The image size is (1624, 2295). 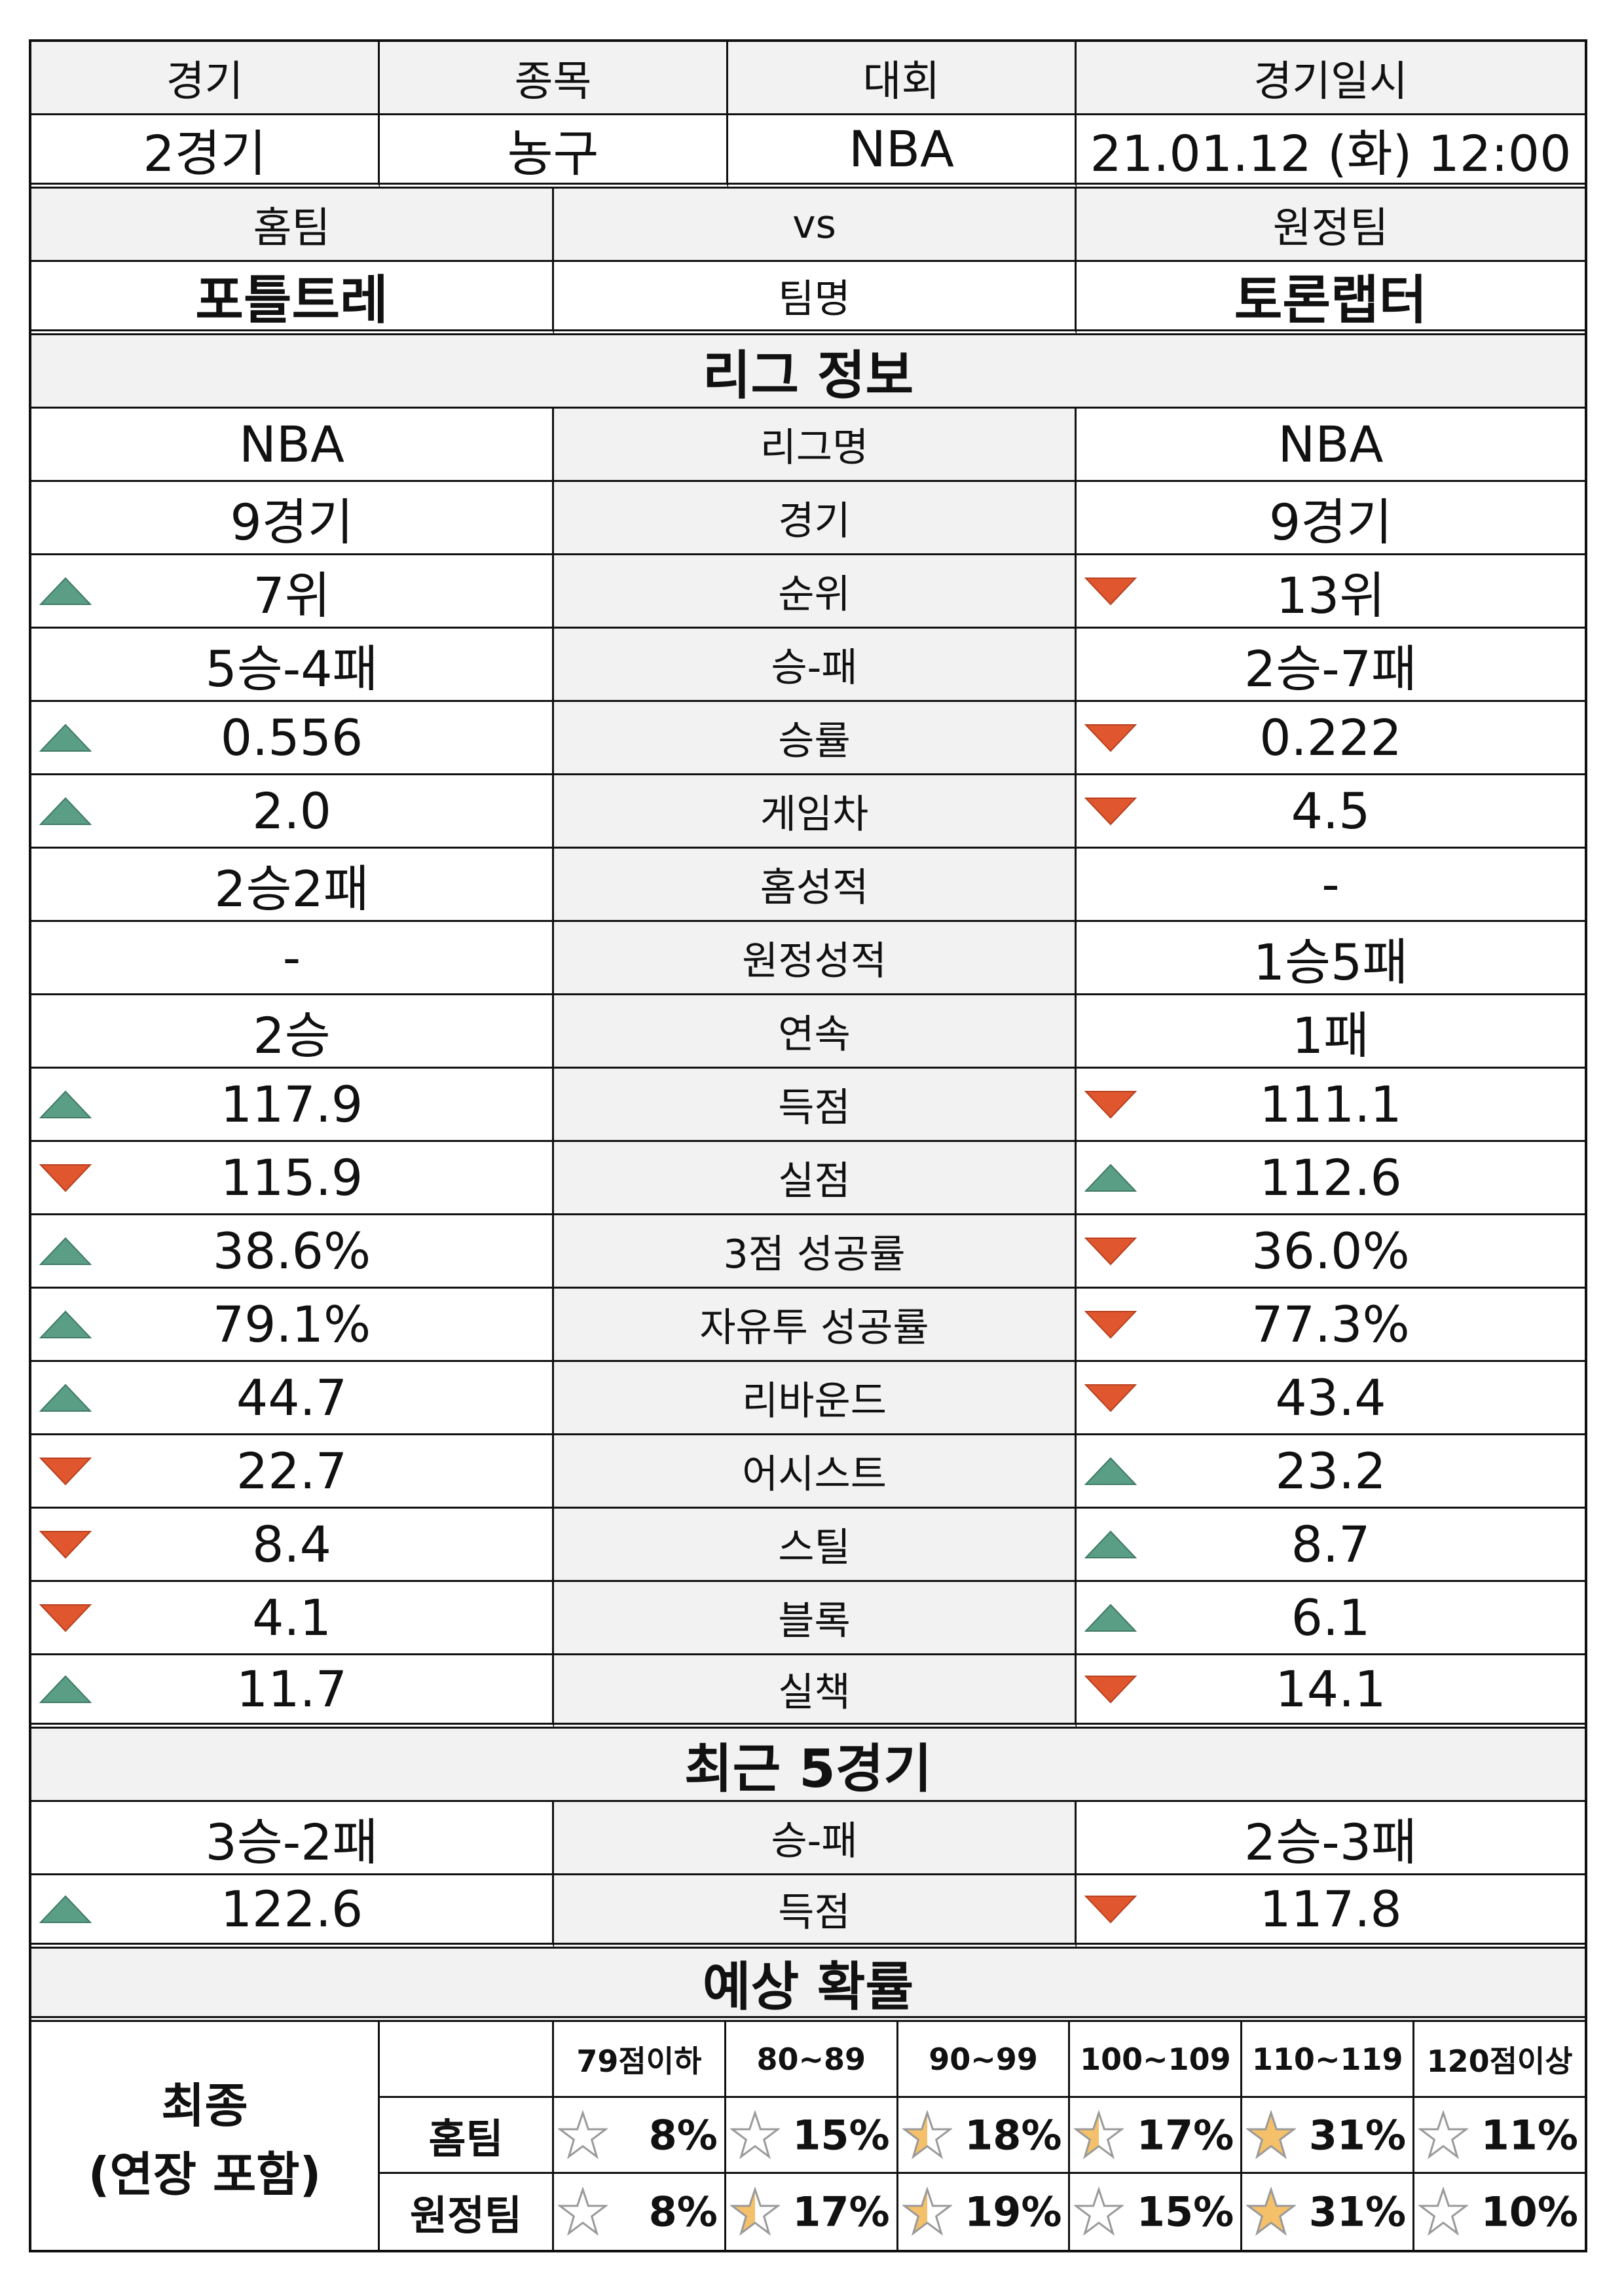 I want to click on away-stat-value: 2승-3패, so click(x=1331, y=1838).